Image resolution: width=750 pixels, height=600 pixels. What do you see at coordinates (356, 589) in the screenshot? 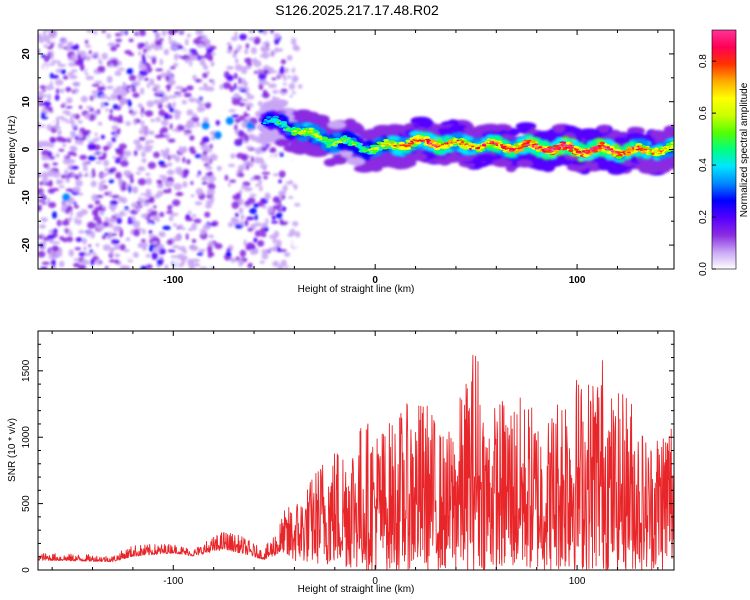
I see `bottom-x-axis-label: Height of straight line (km)` at bounding box center [356, 589].